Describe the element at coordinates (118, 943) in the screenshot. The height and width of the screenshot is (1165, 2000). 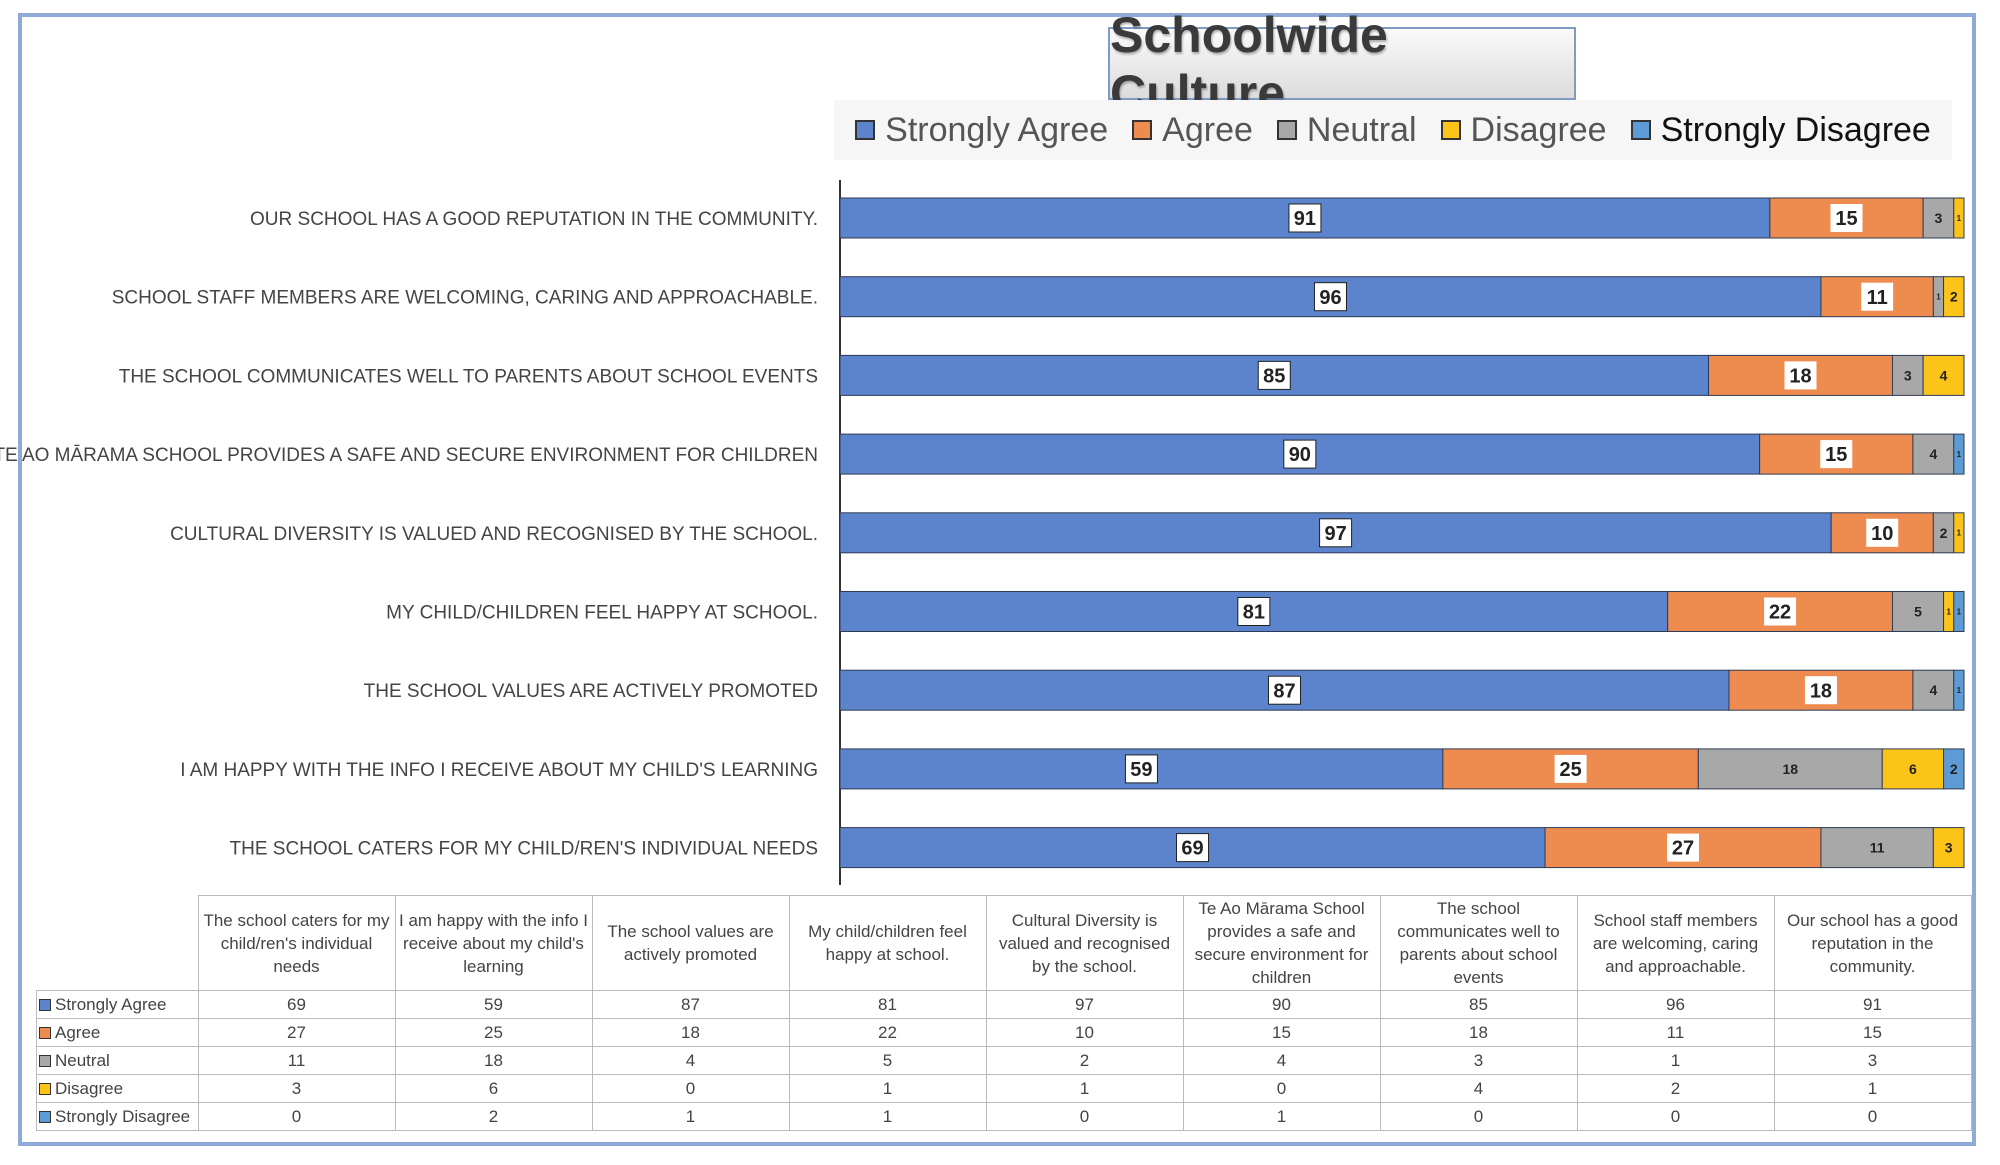
I see `table-corner` at that location.